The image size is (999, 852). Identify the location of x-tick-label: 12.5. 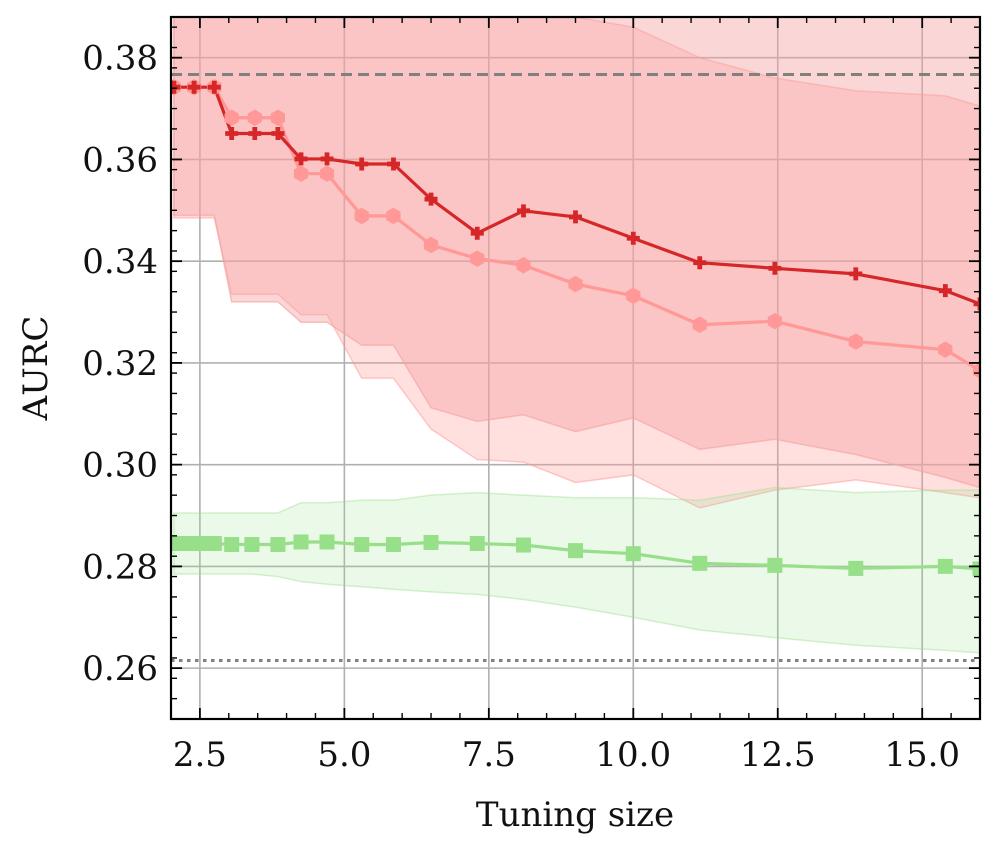
(778, 755).